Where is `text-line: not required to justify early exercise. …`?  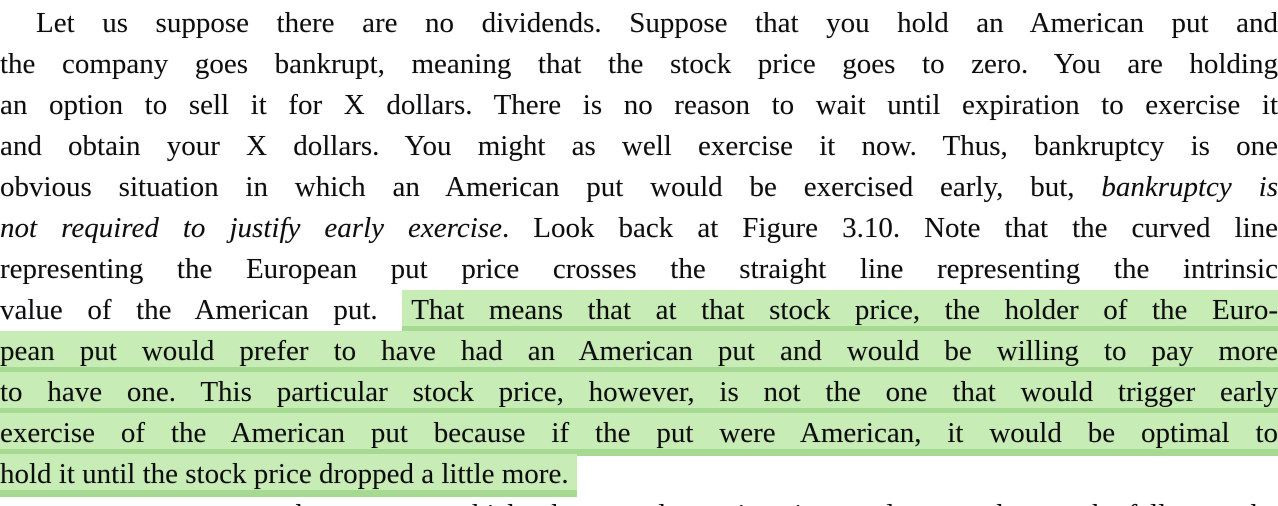 text-line: not required to justify early exercise. … is located at coordinates (639, 228).